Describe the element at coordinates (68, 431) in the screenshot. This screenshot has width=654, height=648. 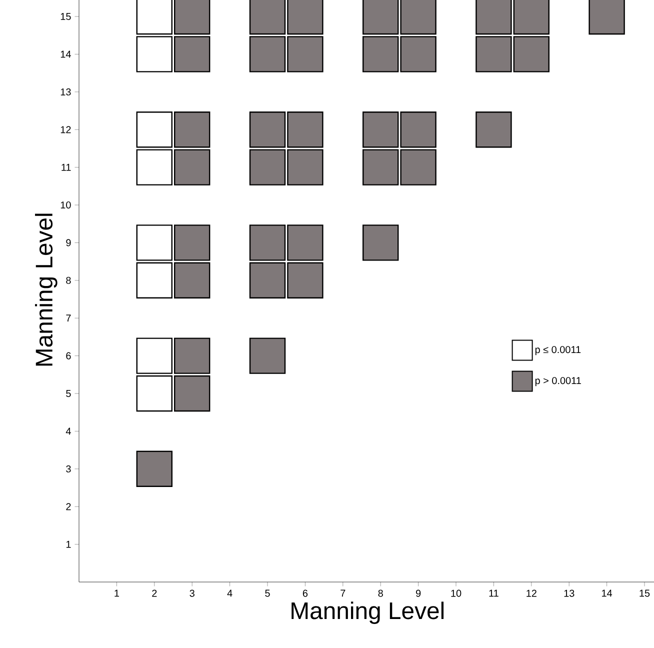
I see `y-tick-label: 4` at that location.